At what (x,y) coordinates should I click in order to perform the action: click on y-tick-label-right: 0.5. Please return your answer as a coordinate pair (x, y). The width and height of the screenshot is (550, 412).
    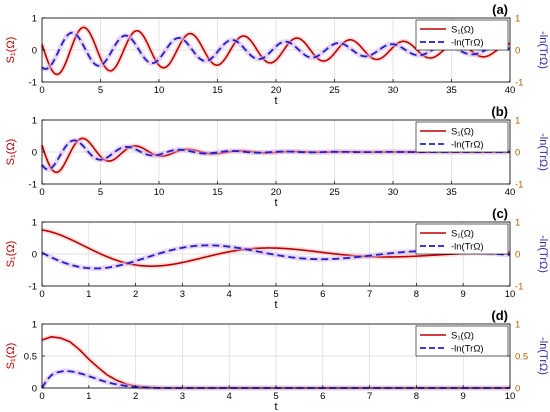
    Looking at the image, I should click on (521, 357).